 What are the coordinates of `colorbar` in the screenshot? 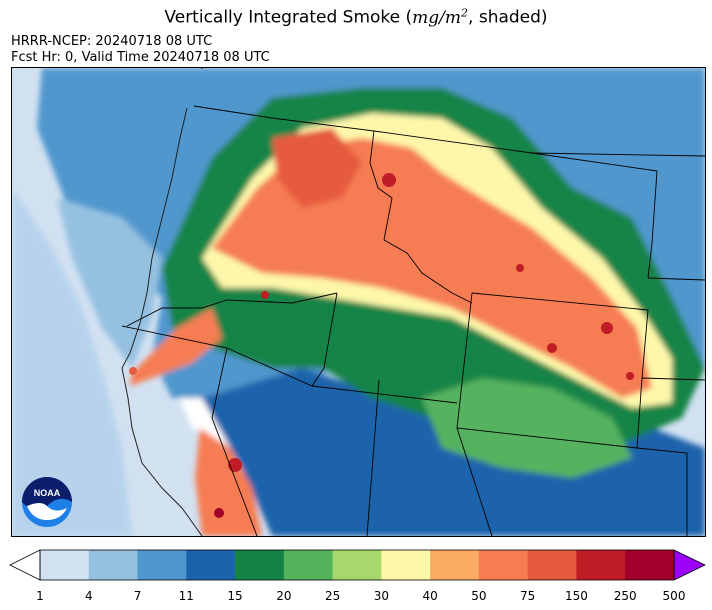 It's located at (357, 565).